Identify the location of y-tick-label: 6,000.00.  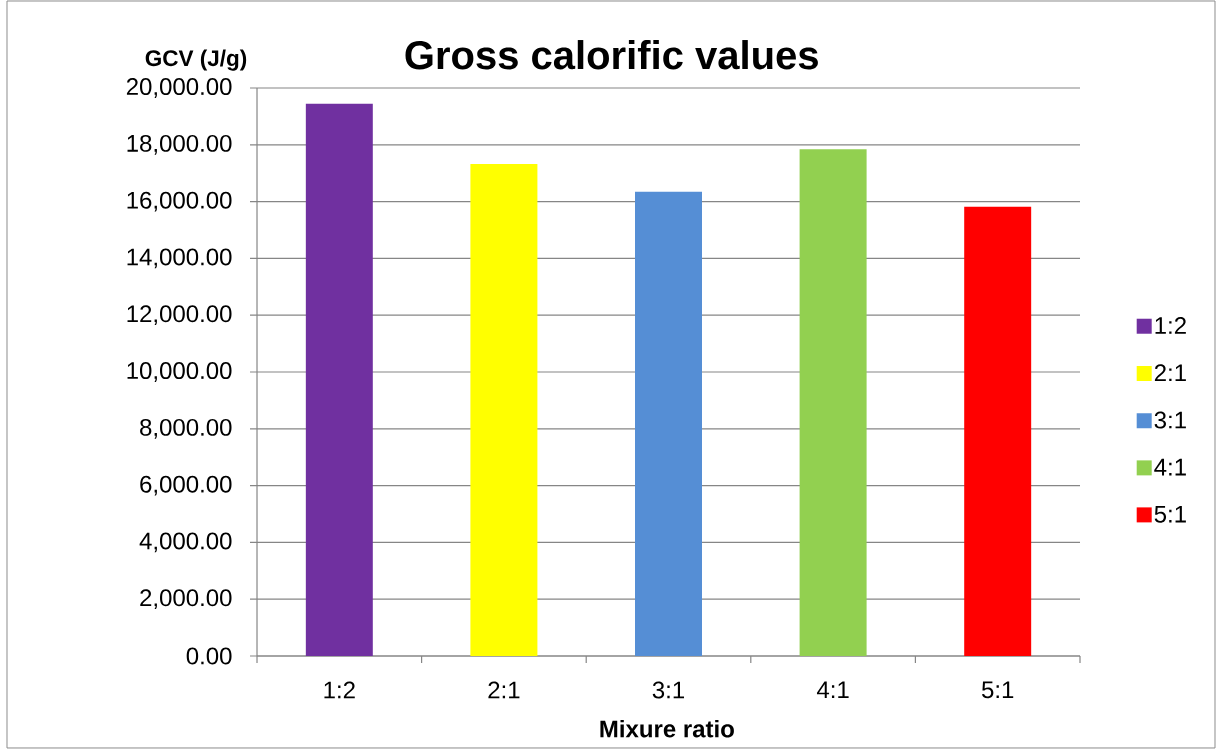
(186, 485).